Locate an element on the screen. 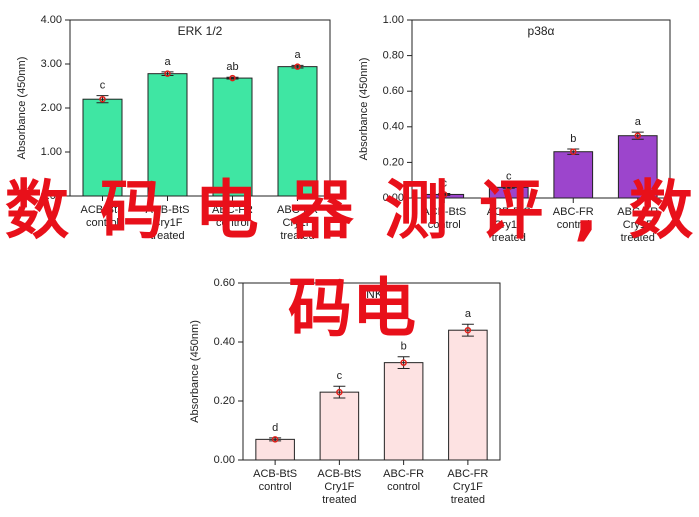  y-tick-label: 3.00 is located at coordinates (51, 64).